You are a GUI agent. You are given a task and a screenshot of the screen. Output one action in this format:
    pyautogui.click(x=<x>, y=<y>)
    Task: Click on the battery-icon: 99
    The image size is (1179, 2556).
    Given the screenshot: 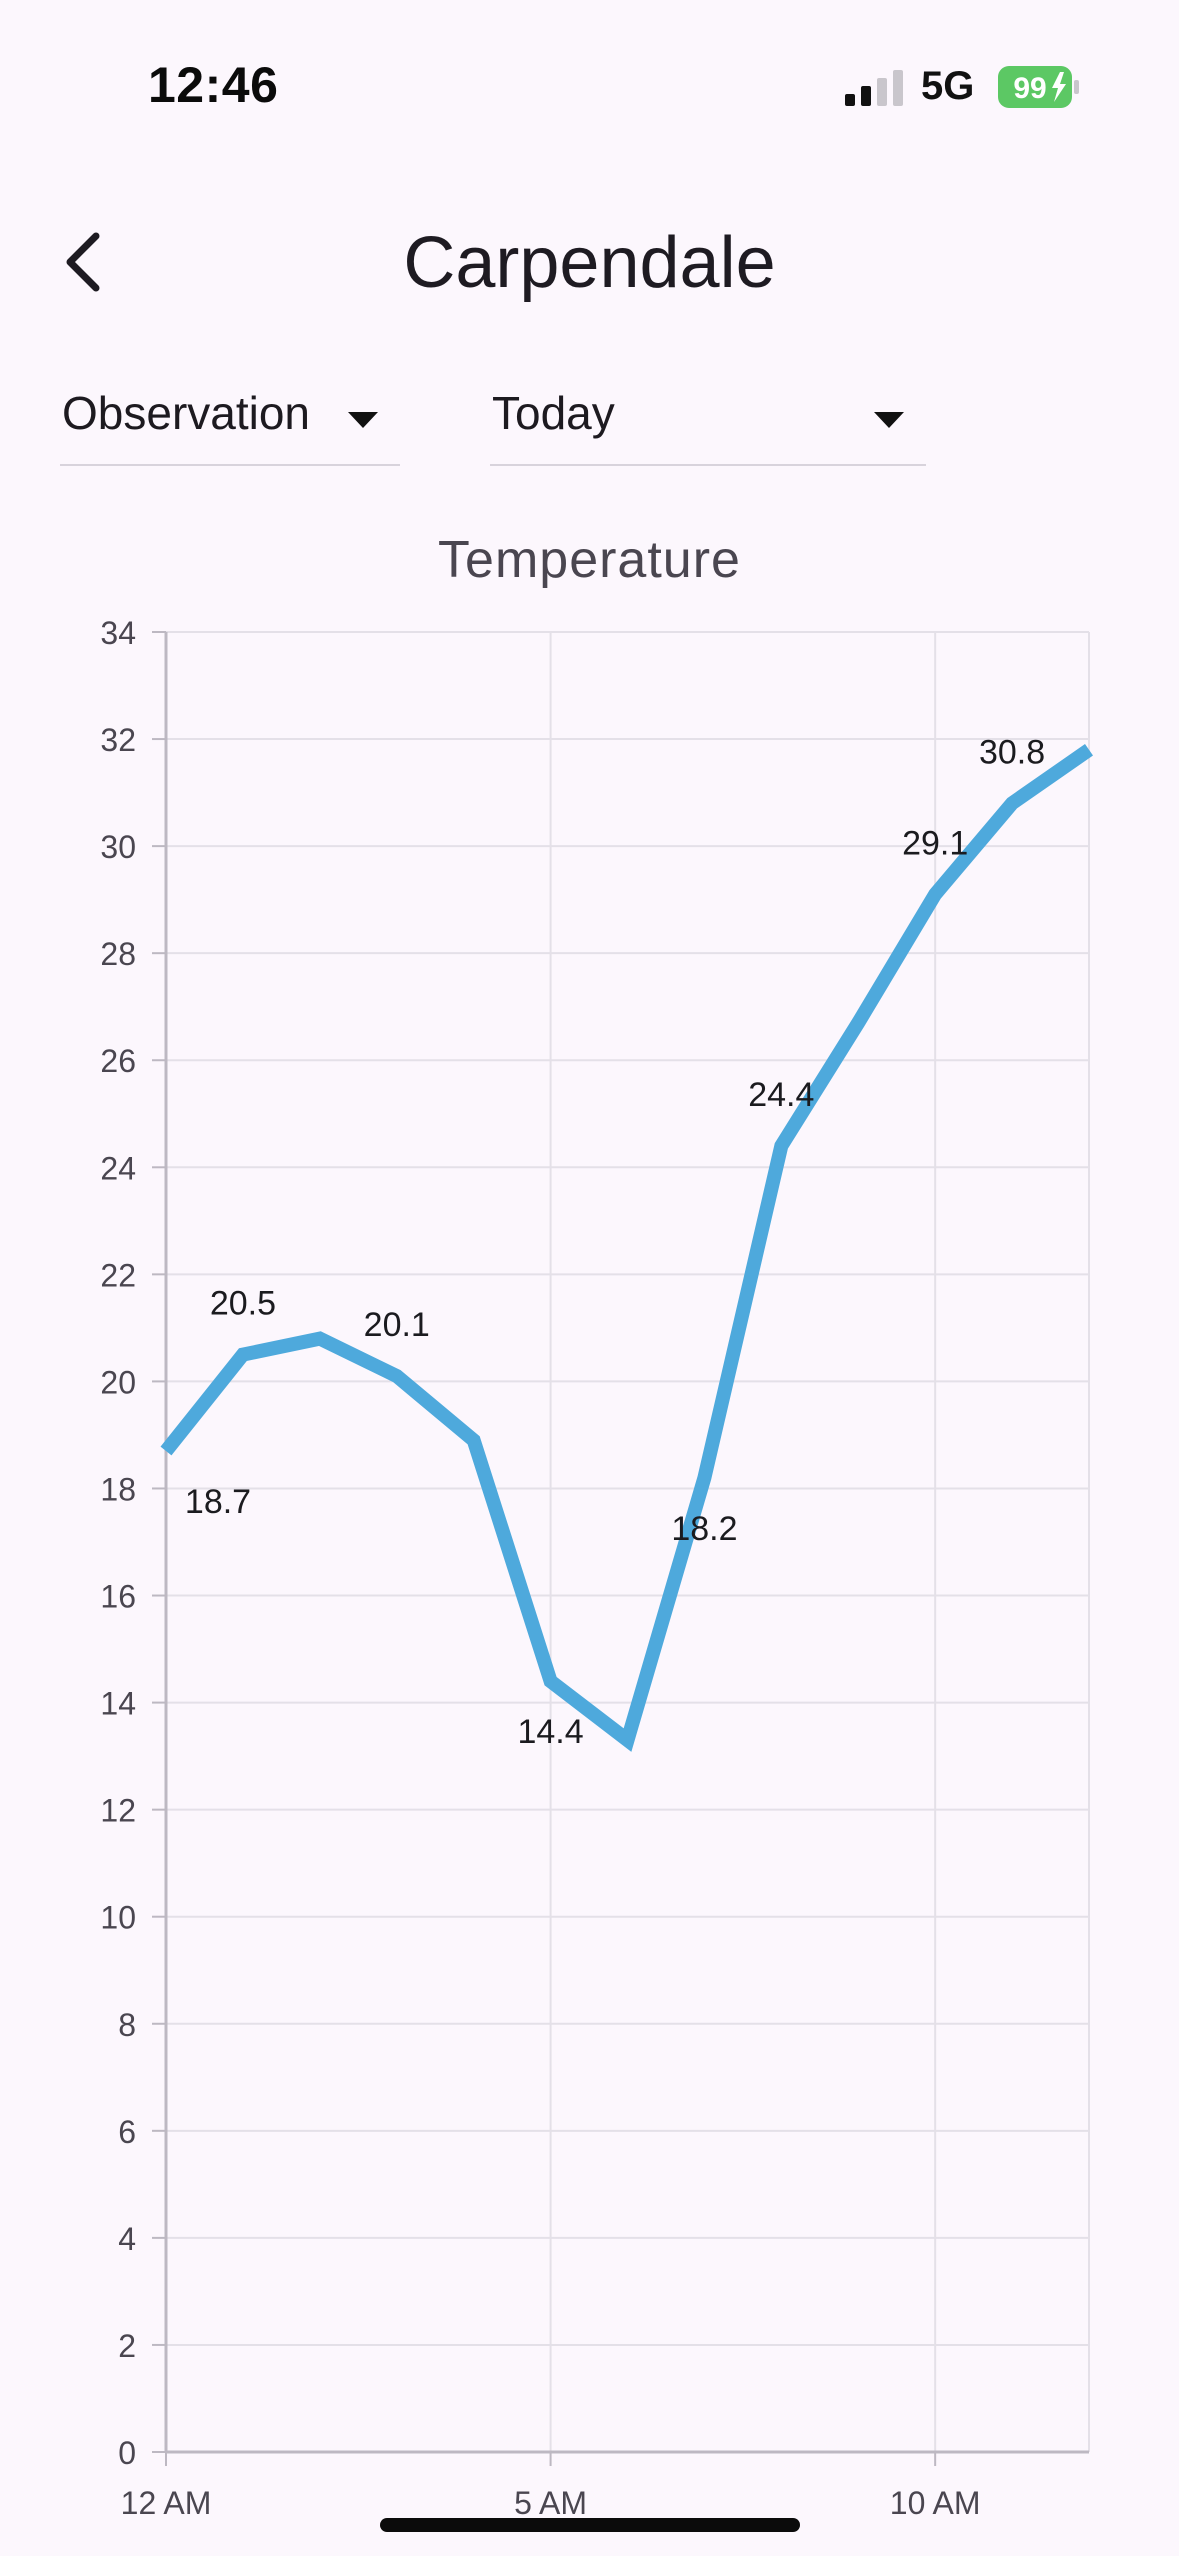 What is the action you would take?
    pyautogui.click(x=1038, y=87)
    